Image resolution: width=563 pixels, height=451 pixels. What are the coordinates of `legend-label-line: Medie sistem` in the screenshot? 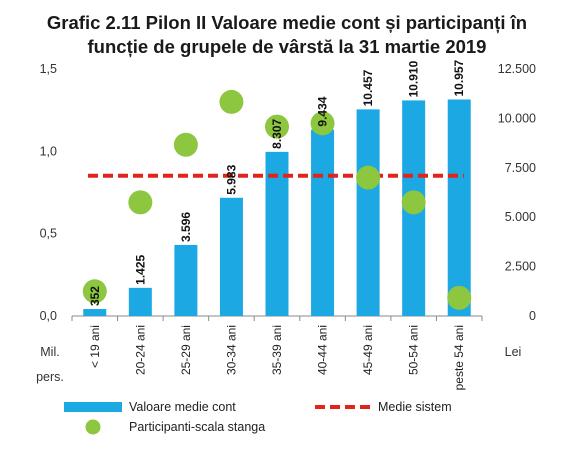 It's located at (415, 407).